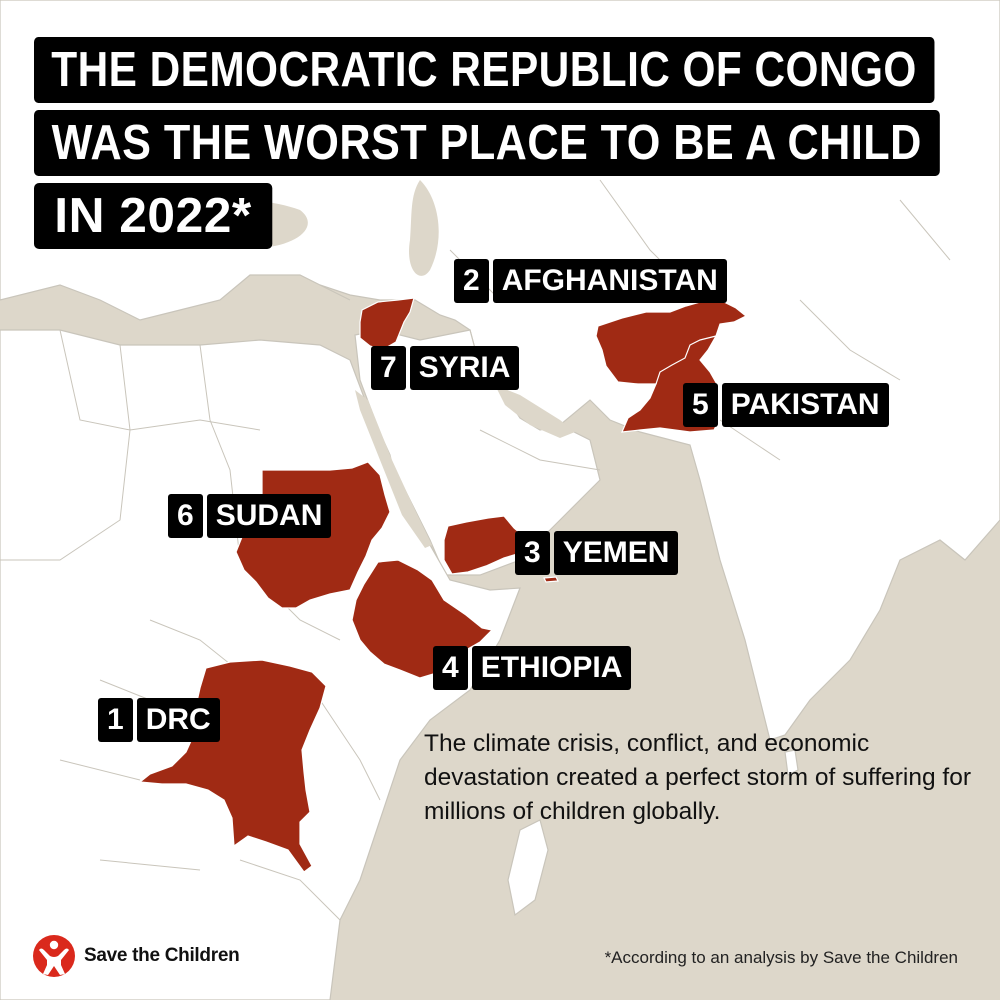 This screenshot has width=1000, height=1000. Describe the element at coordinates (393, 469) in the screenshot. I see `red-sea` at that location.